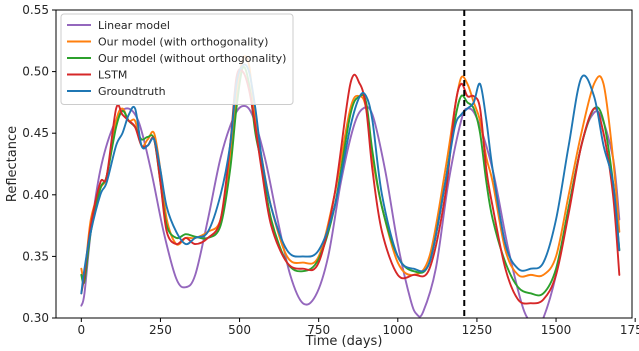 The image size is (639, 351). I want to click on y-tick-label: 0.30, so click(35, 318).